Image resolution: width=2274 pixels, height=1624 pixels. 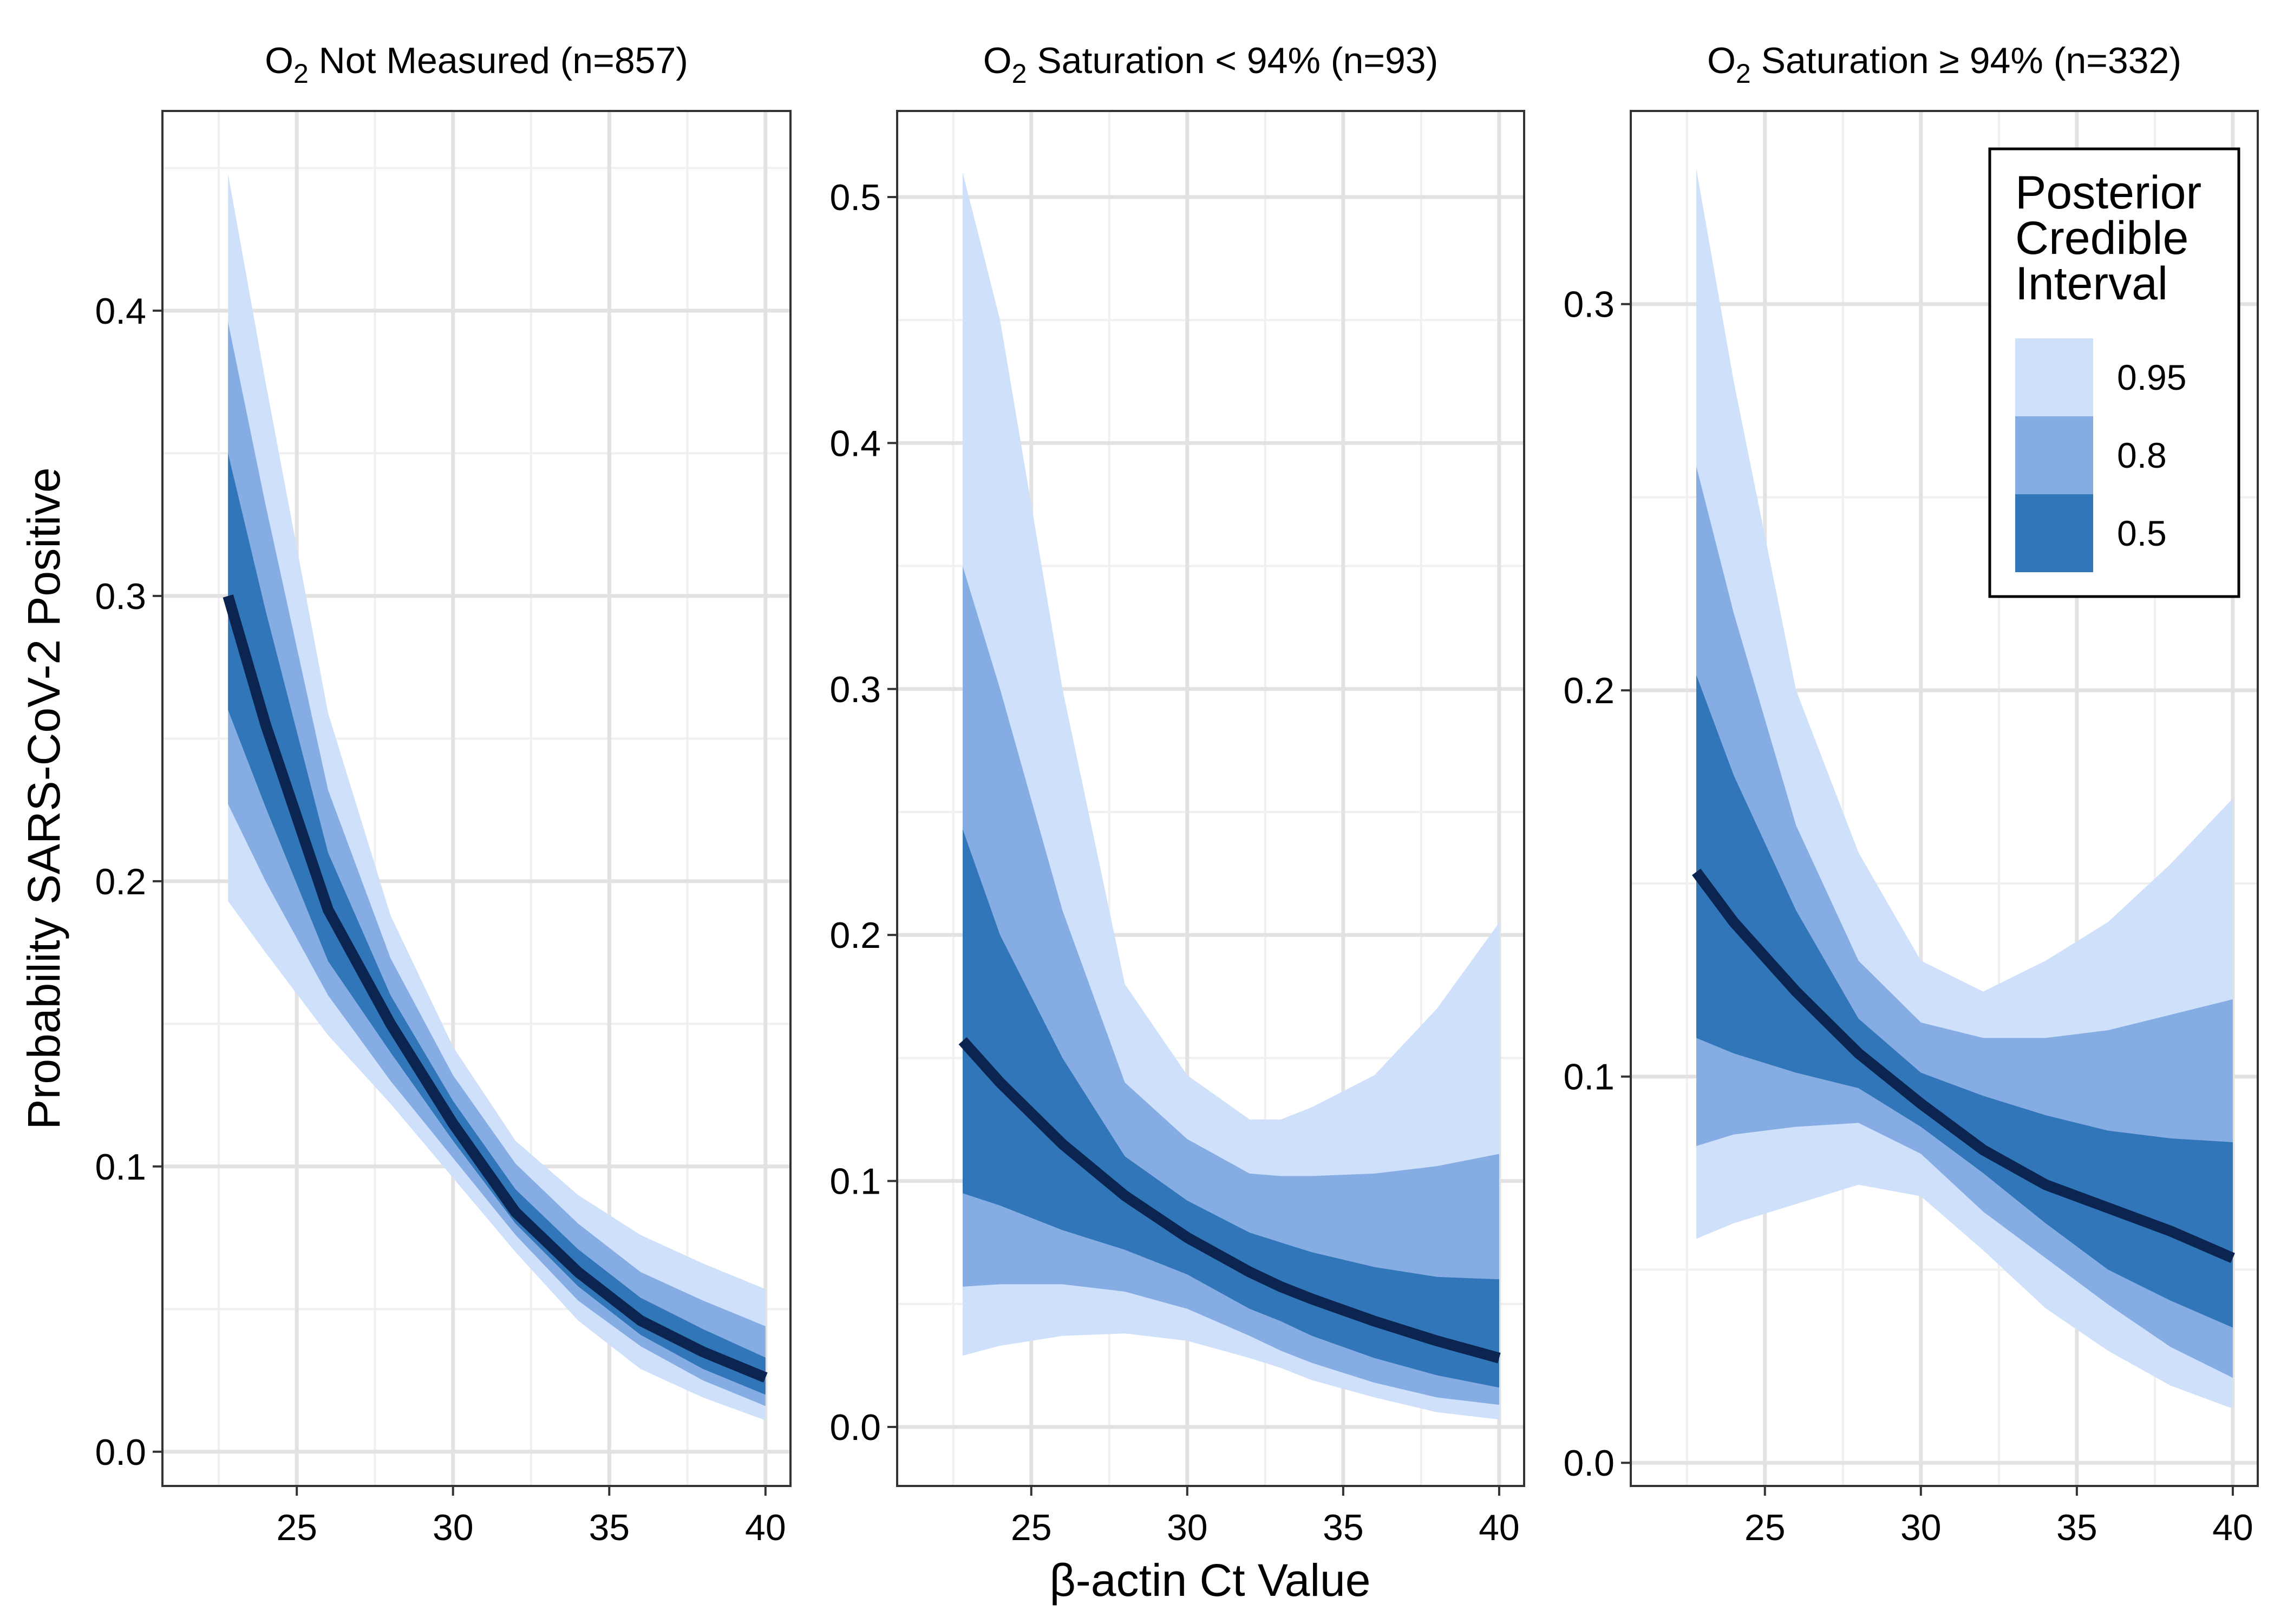 What do you see at coordinates (1210, 1580) in the screenshot?
I see `x-axis-title: β-actin Ct Value` at bounding box center [1210, 1580].